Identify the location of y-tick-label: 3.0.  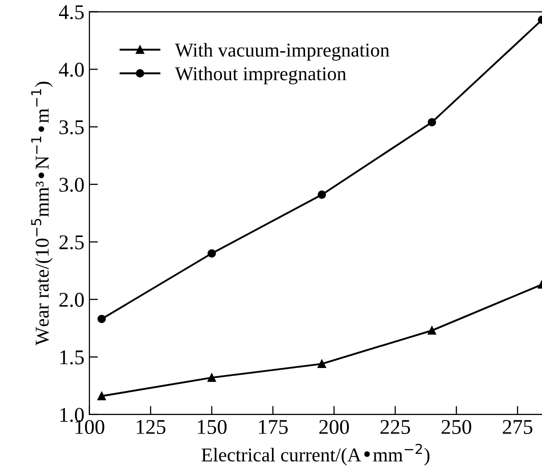
(72, 185).